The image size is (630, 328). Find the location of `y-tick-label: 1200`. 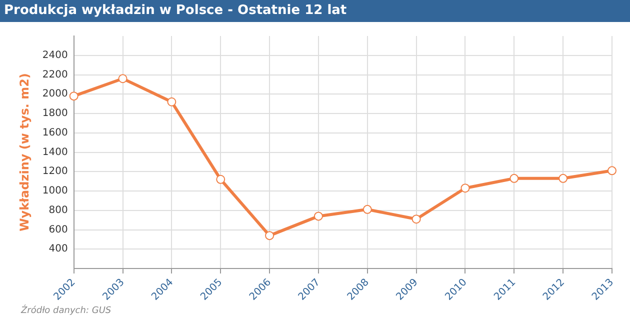

y-tick-label: 1200 is located at coordinates (55, 172).